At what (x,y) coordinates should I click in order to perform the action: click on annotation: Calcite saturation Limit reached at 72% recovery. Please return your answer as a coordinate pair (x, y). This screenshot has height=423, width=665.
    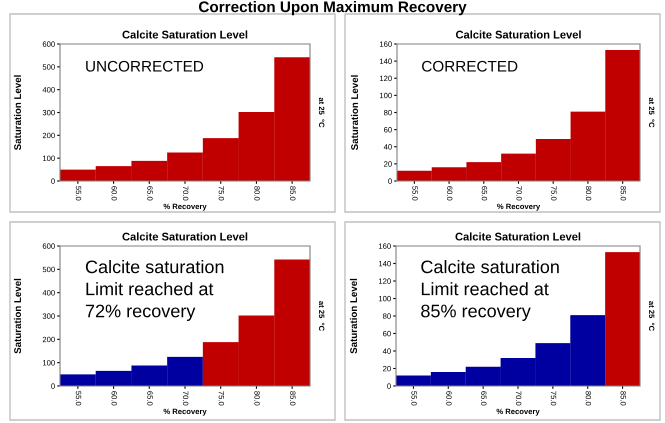
    Looking at the image, I should click on (155, 290).